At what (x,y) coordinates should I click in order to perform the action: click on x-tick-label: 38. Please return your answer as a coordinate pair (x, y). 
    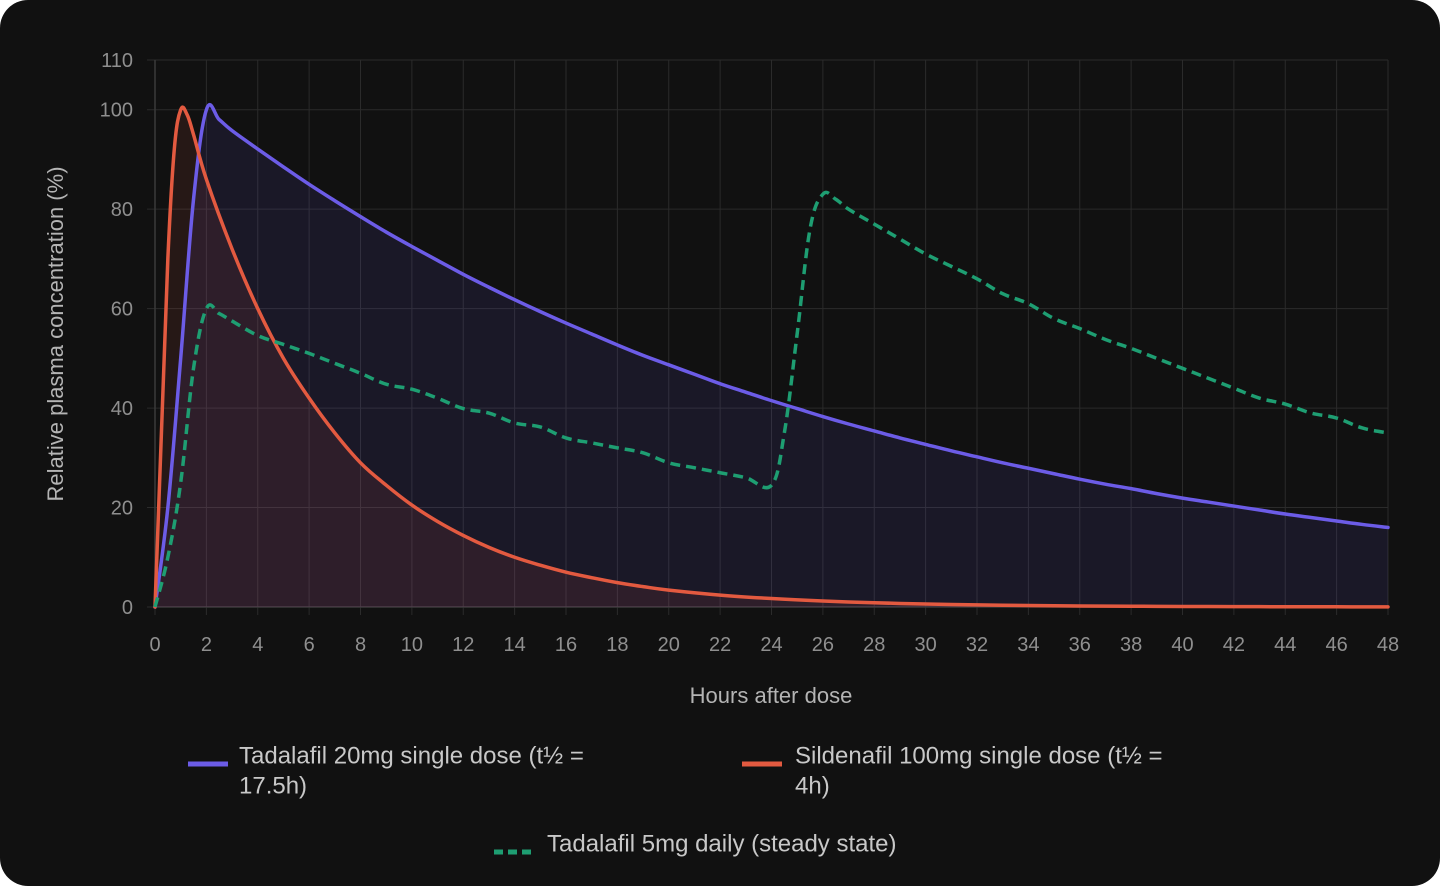
    Looking at the image, I should click on (1131, 645).